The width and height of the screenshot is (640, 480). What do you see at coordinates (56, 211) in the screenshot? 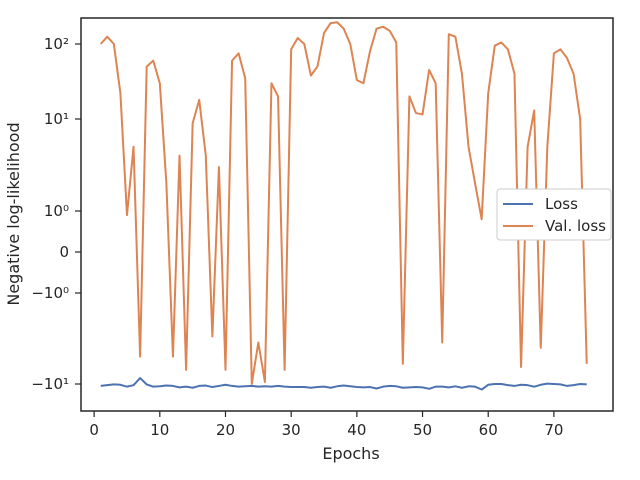
I see `y-tick-label: 10⁰` at bounding box center [56, 211].